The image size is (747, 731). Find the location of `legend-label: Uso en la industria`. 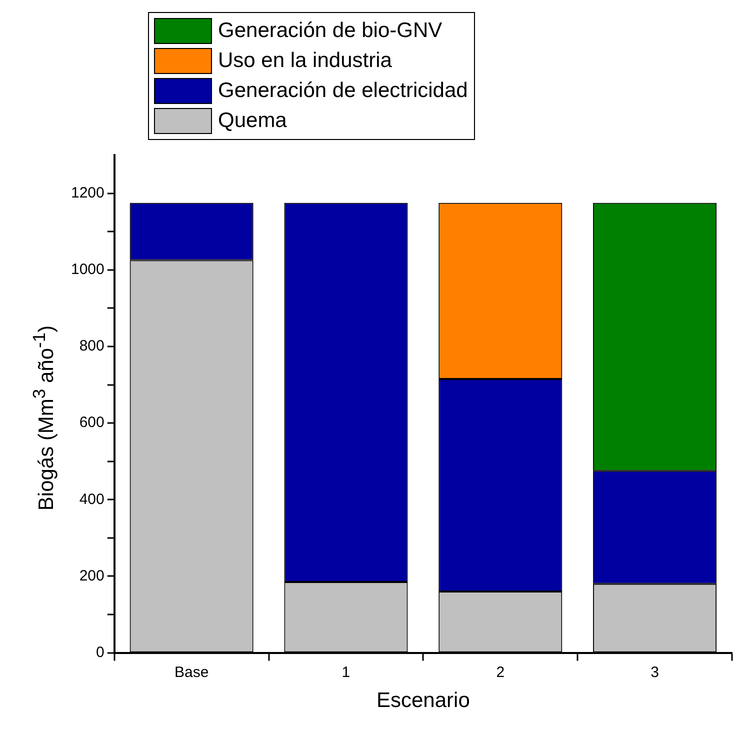

legend-label: Uso en la industria is located at coordinates (305, 61).